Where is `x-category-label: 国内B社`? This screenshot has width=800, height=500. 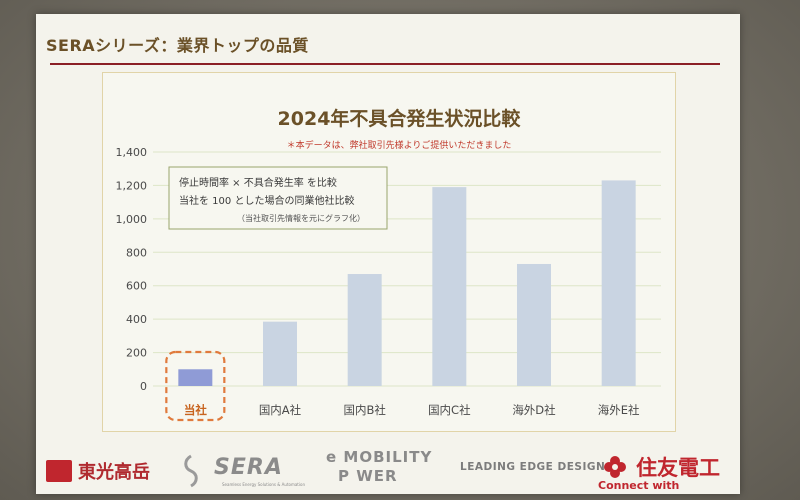
x-category-label: 国内B社 is located at coordinates (364, 410).